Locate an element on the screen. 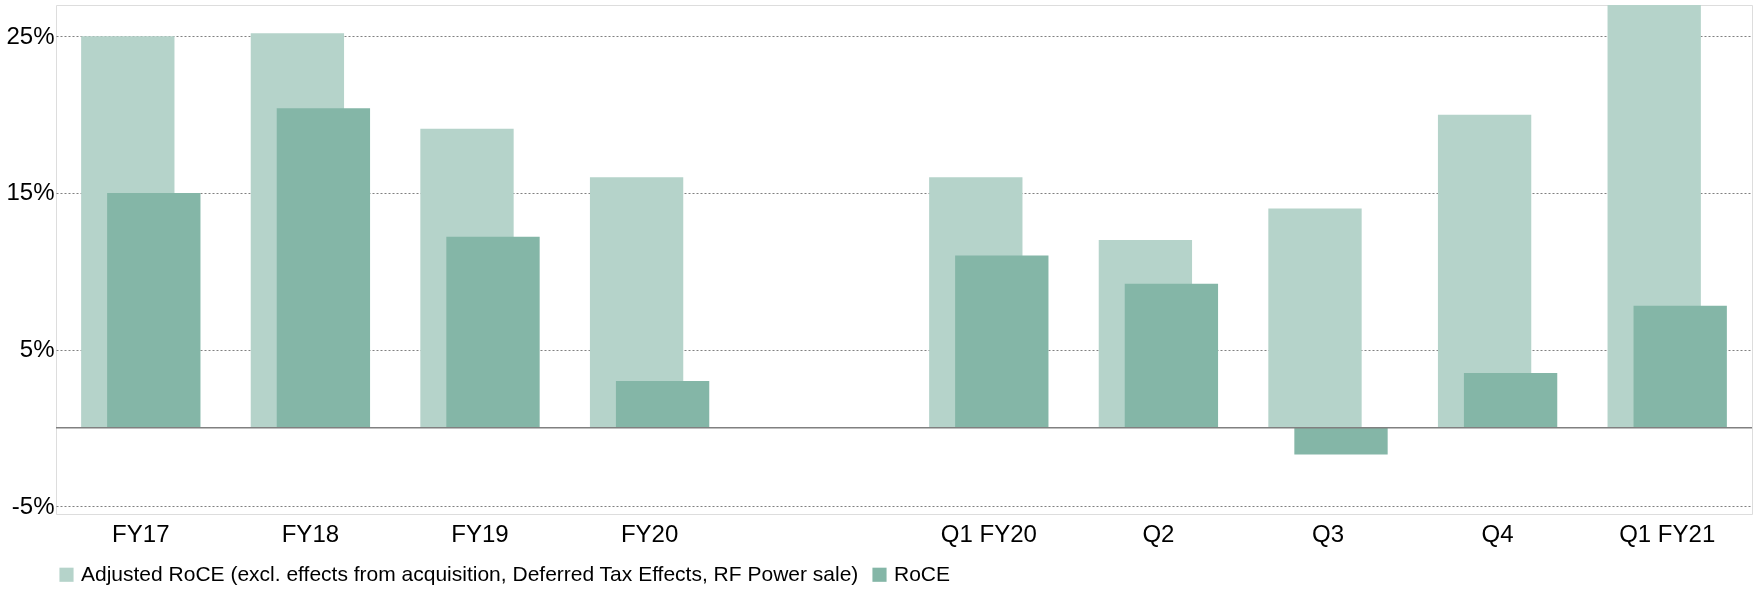 This screenshot has height=590, width=1758. x-tick-label: Q2 is located at coordinates (1158, 533).